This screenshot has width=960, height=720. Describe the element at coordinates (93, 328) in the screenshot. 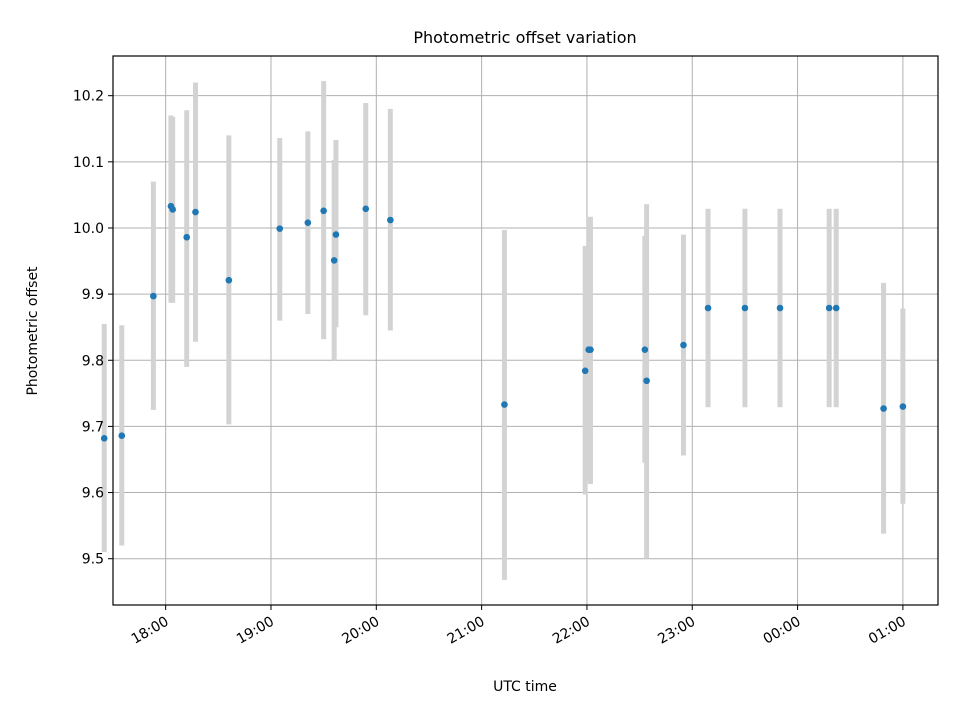

I see `y-axis-ticks: 9.5 9.6 9.7 9.8 9.9 10.0 10.1 10.2` at that location.